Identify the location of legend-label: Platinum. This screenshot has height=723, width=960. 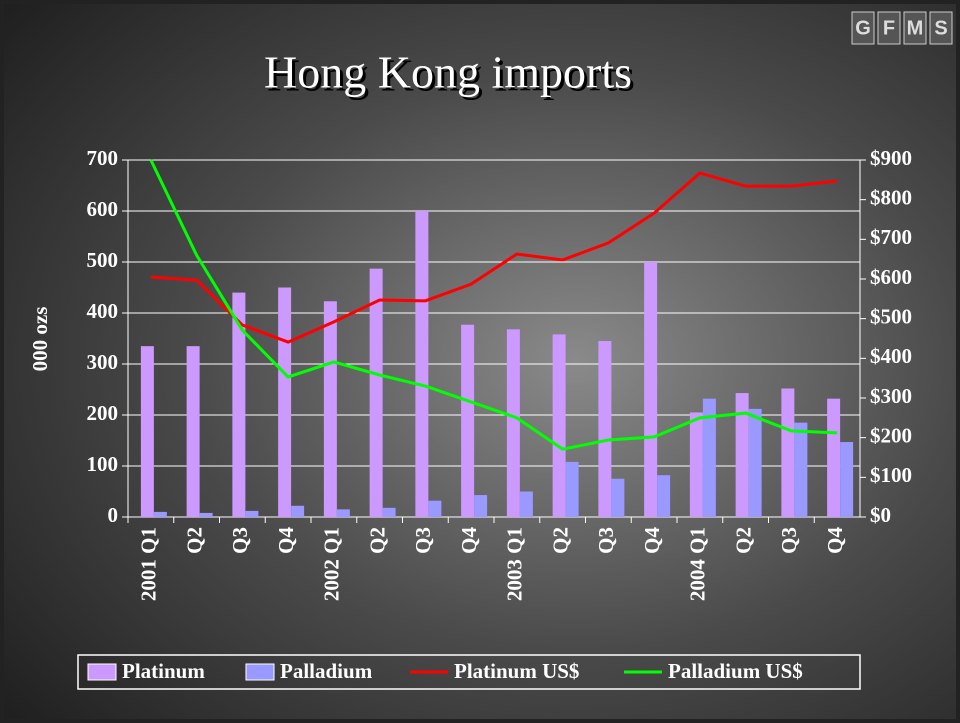
(163, 671).